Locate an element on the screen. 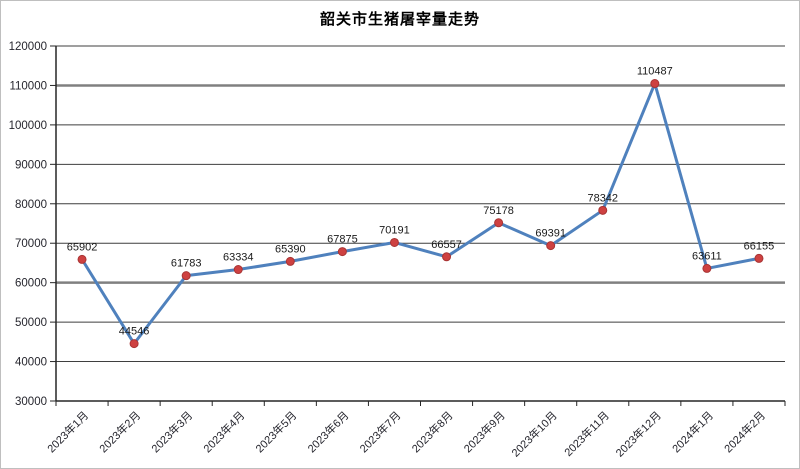 This screenshot has width=800, height=469. y-axis-label: 30000 is located at coordinates (31, 402).